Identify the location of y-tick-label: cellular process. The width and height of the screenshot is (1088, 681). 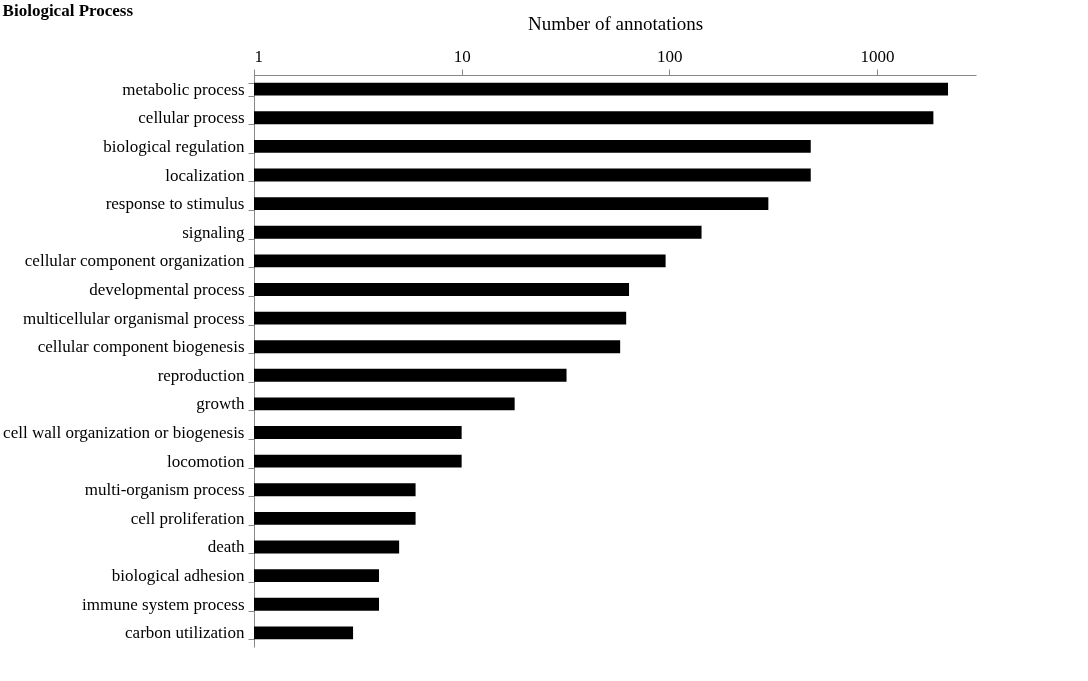
(191, 118).